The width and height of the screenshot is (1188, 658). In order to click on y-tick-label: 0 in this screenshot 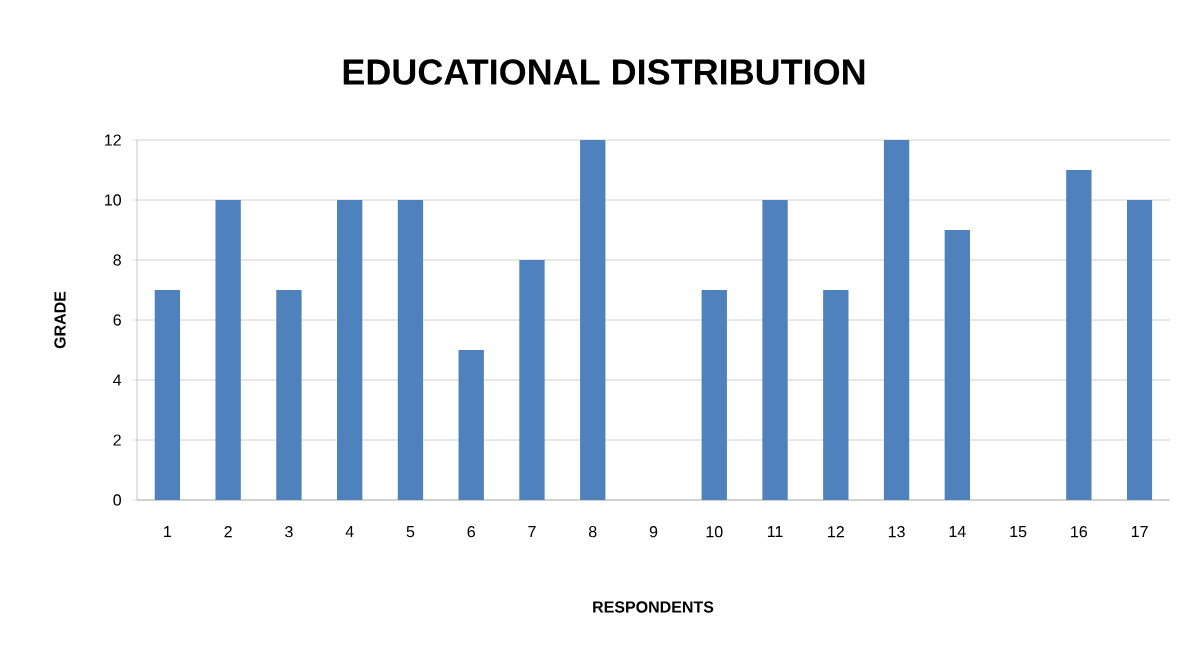, I will do `click(117, 500)`.